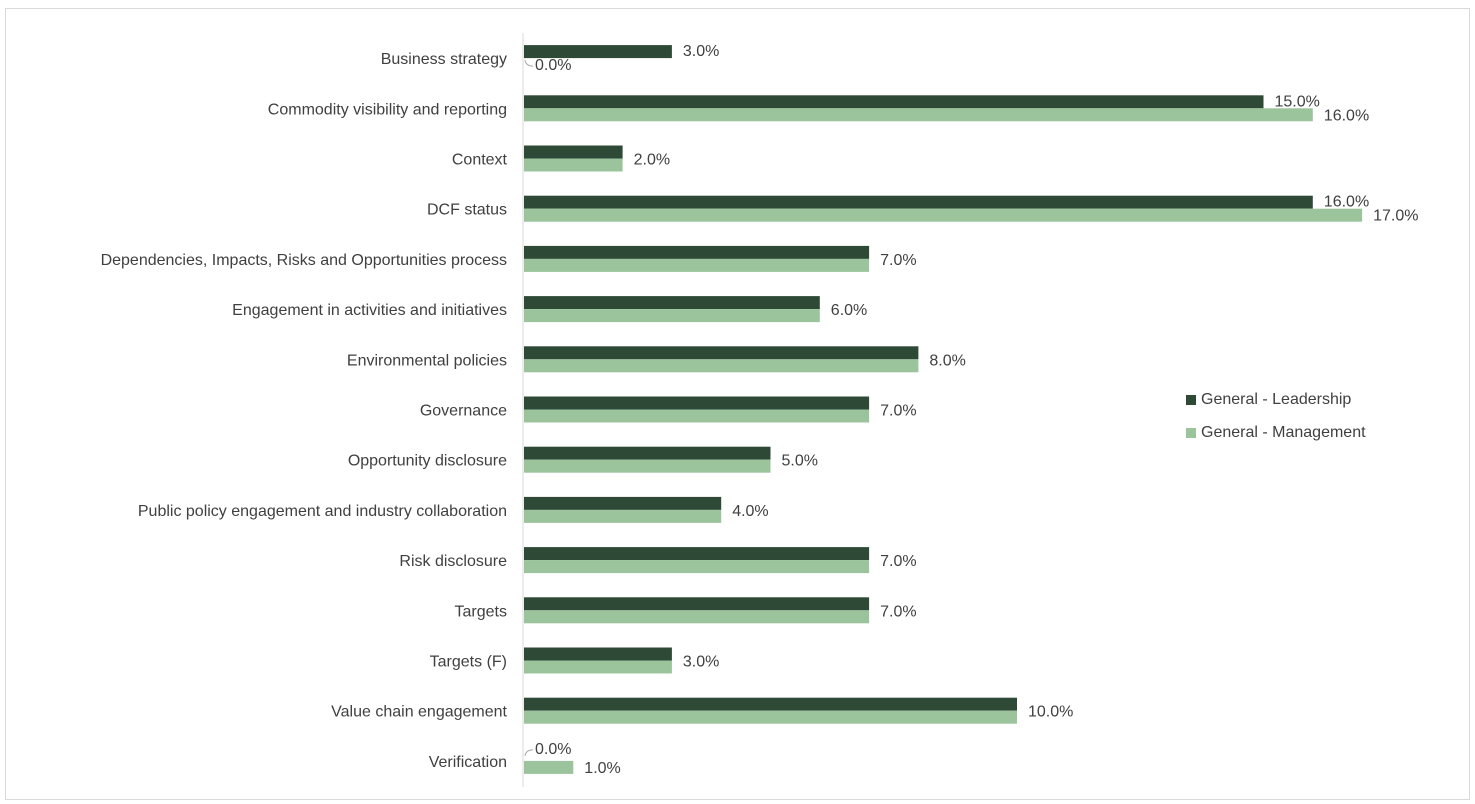  Describe the element at coordinates (463, 411) in the screenshot. I see `category-label: Governance` at that location.